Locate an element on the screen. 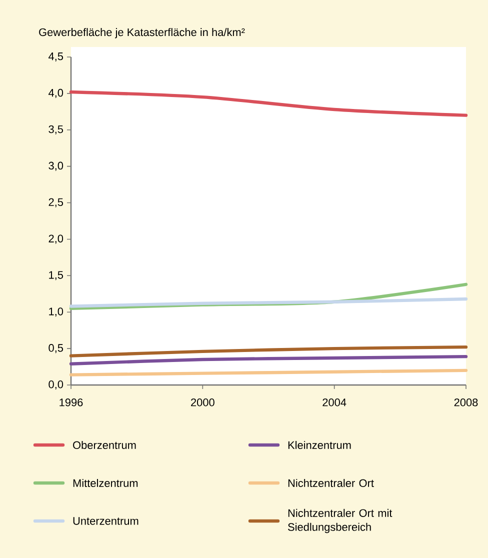  y-tick-label: 0,0 is located at coordinates (56, 385).